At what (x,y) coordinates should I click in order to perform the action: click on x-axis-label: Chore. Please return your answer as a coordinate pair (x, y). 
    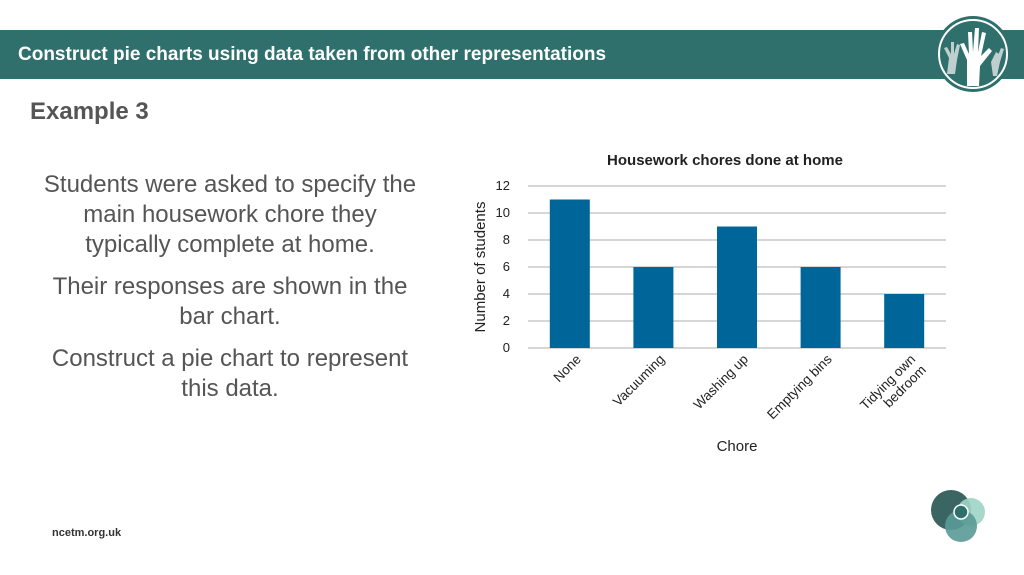
    Looking at the image, I should click on (737, 446).